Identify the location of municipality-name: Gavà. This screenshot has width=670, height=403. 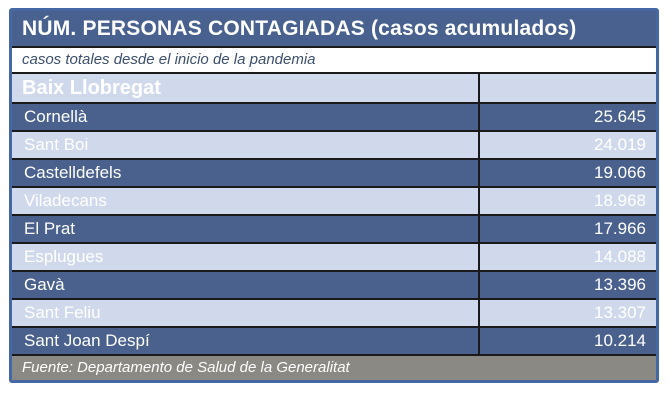
(44, 284).